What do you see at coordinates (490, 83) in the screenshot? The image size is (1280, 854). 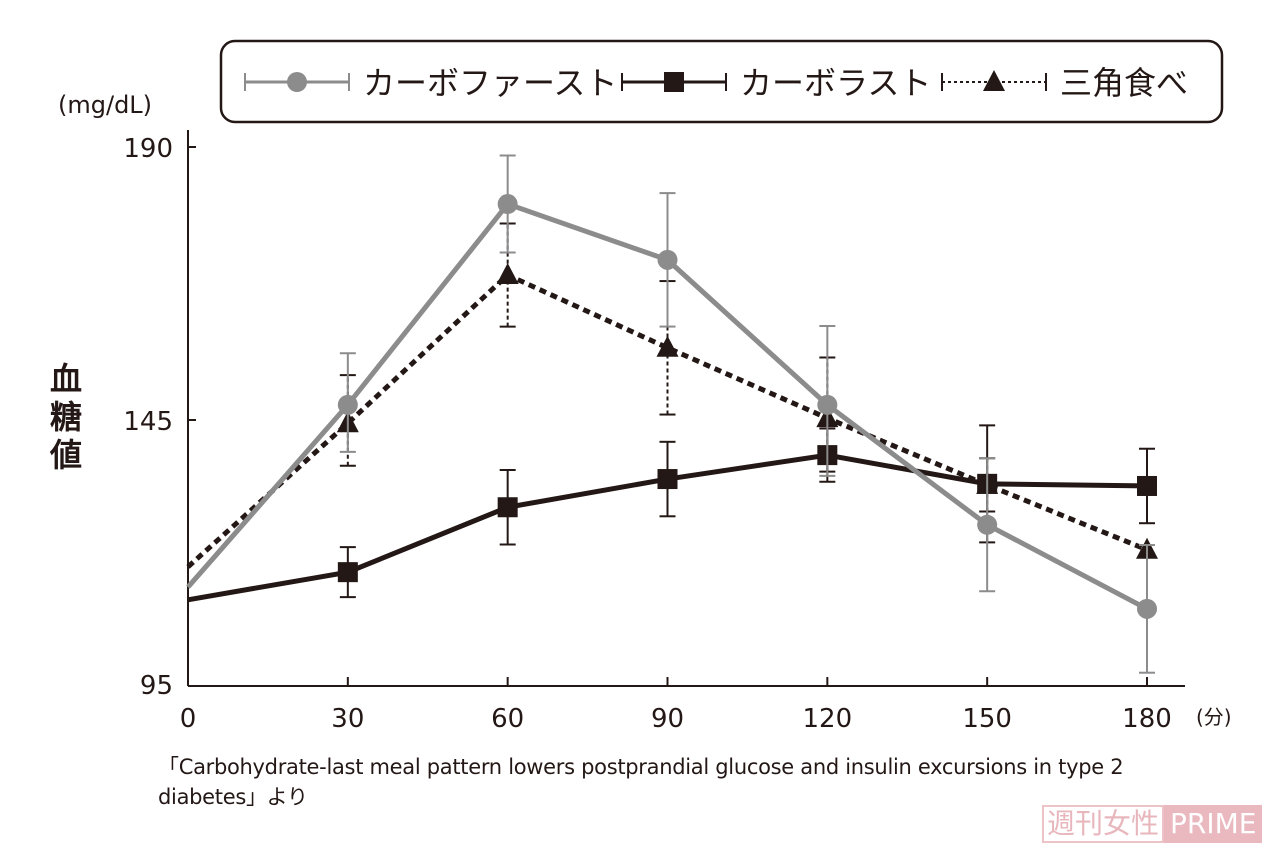 I see `legend-label: カーボファースト` at bounding box center [490, 83].